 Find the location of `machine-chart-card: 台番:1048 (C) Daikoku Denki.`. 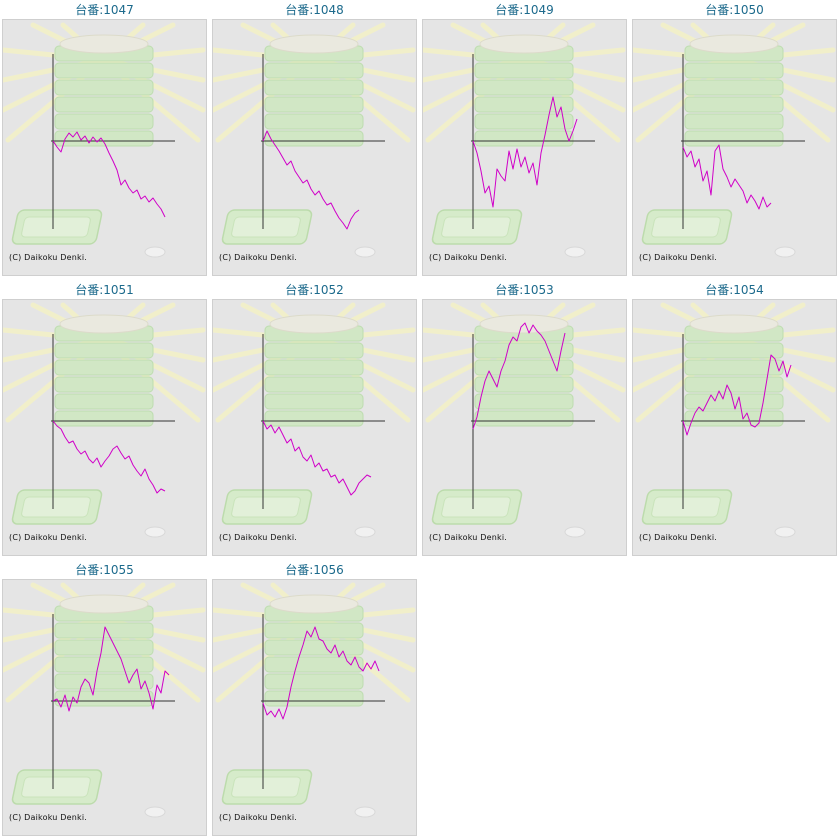

machine-chart-card: 台番:1048 (C) Daikoku Denki. is located at coordinates (314, 138).